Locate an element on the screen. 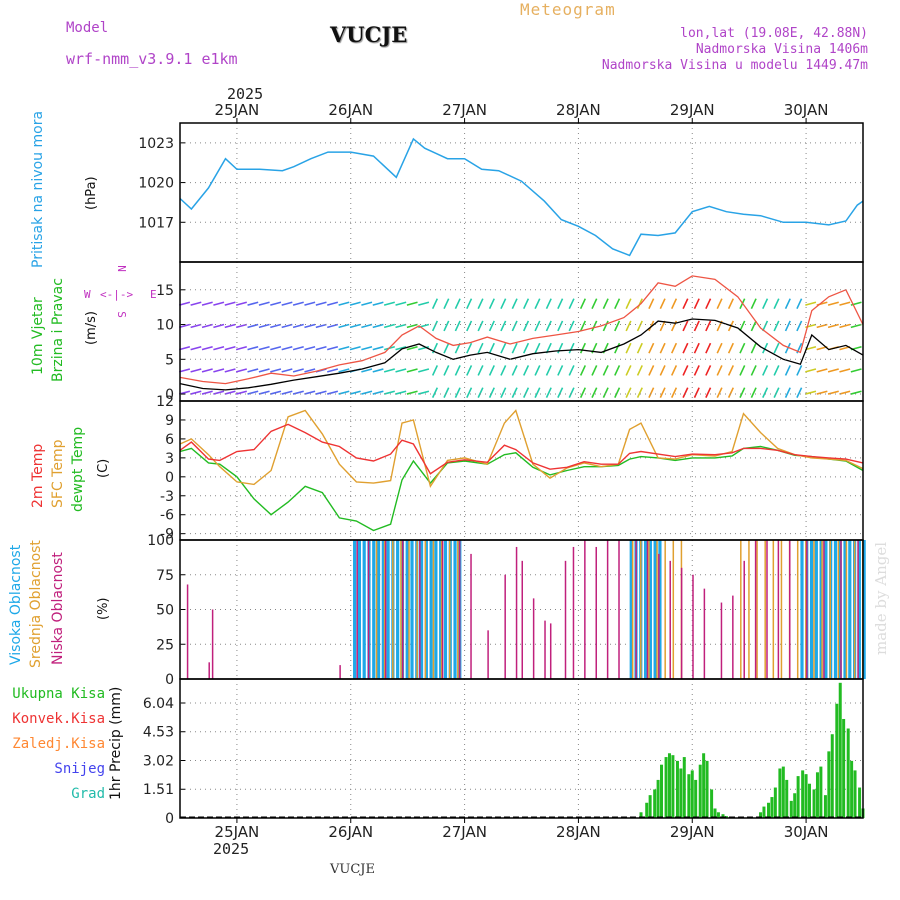 The image size is (900, 900). y-tick-label: 100 is located at coordinates (160, 541).